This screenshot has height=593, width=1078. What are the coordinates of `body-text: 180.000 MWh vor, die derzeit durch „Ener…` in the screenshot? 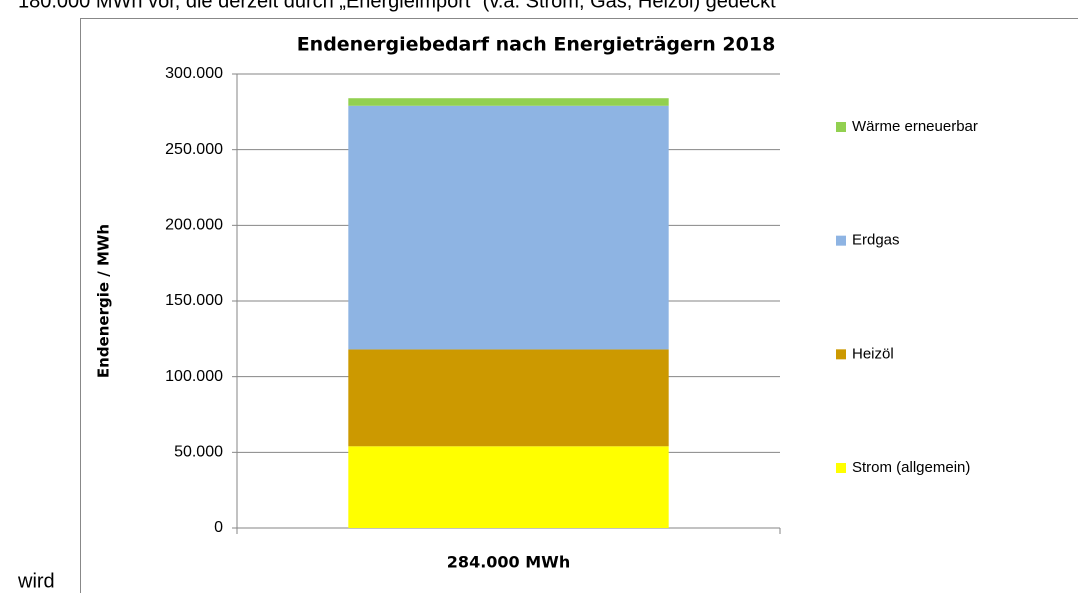 It's located at (397, 6).